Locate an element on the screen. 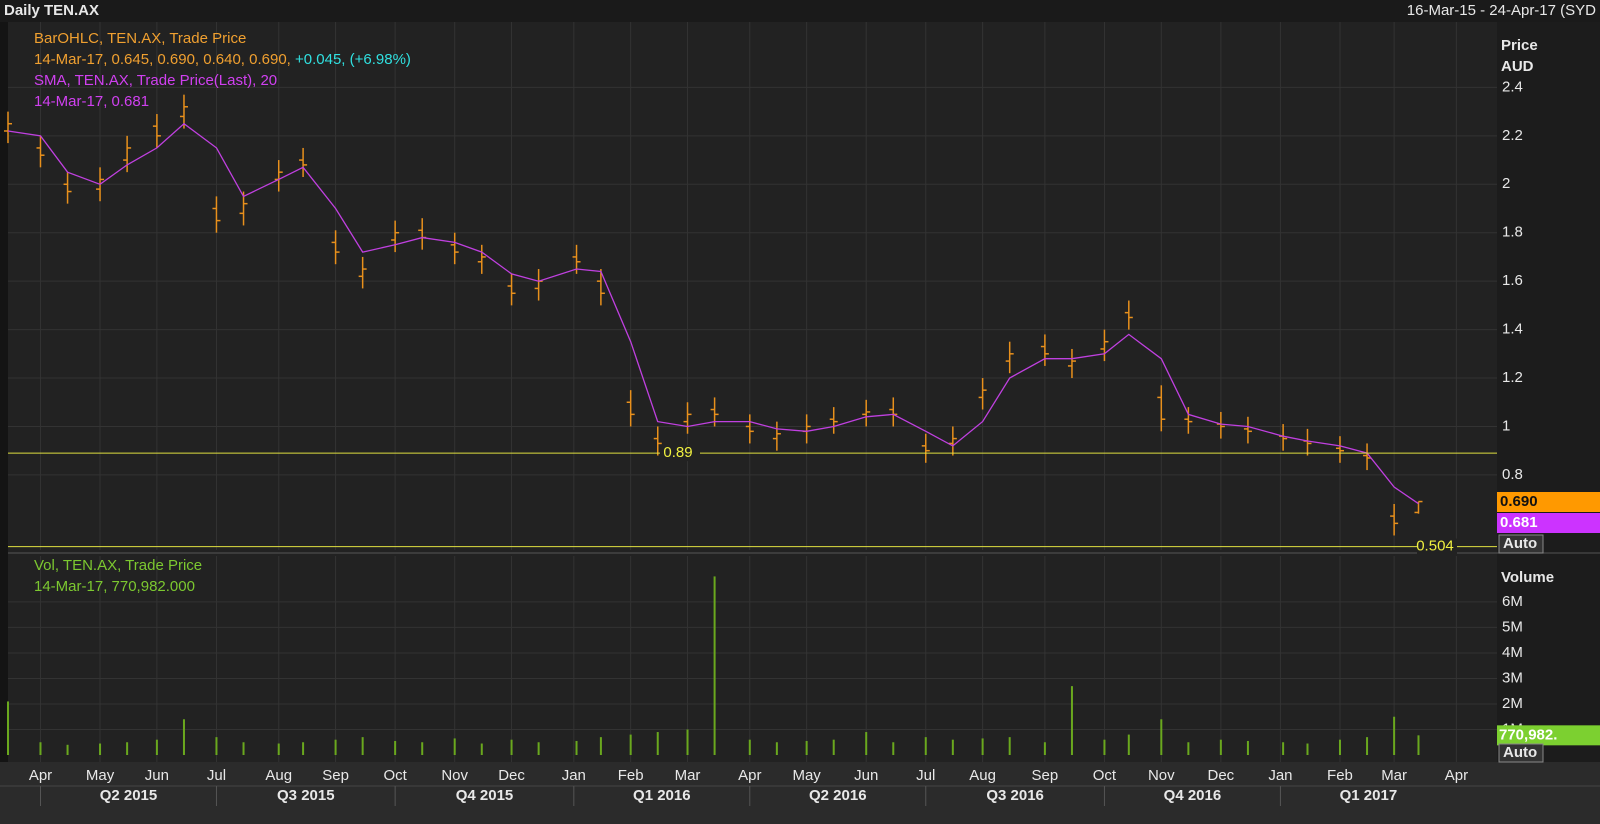 Image resolution: width=1600 pixels, height=824 pixels. x-tick-label: May is located at coordinates (100, 775).